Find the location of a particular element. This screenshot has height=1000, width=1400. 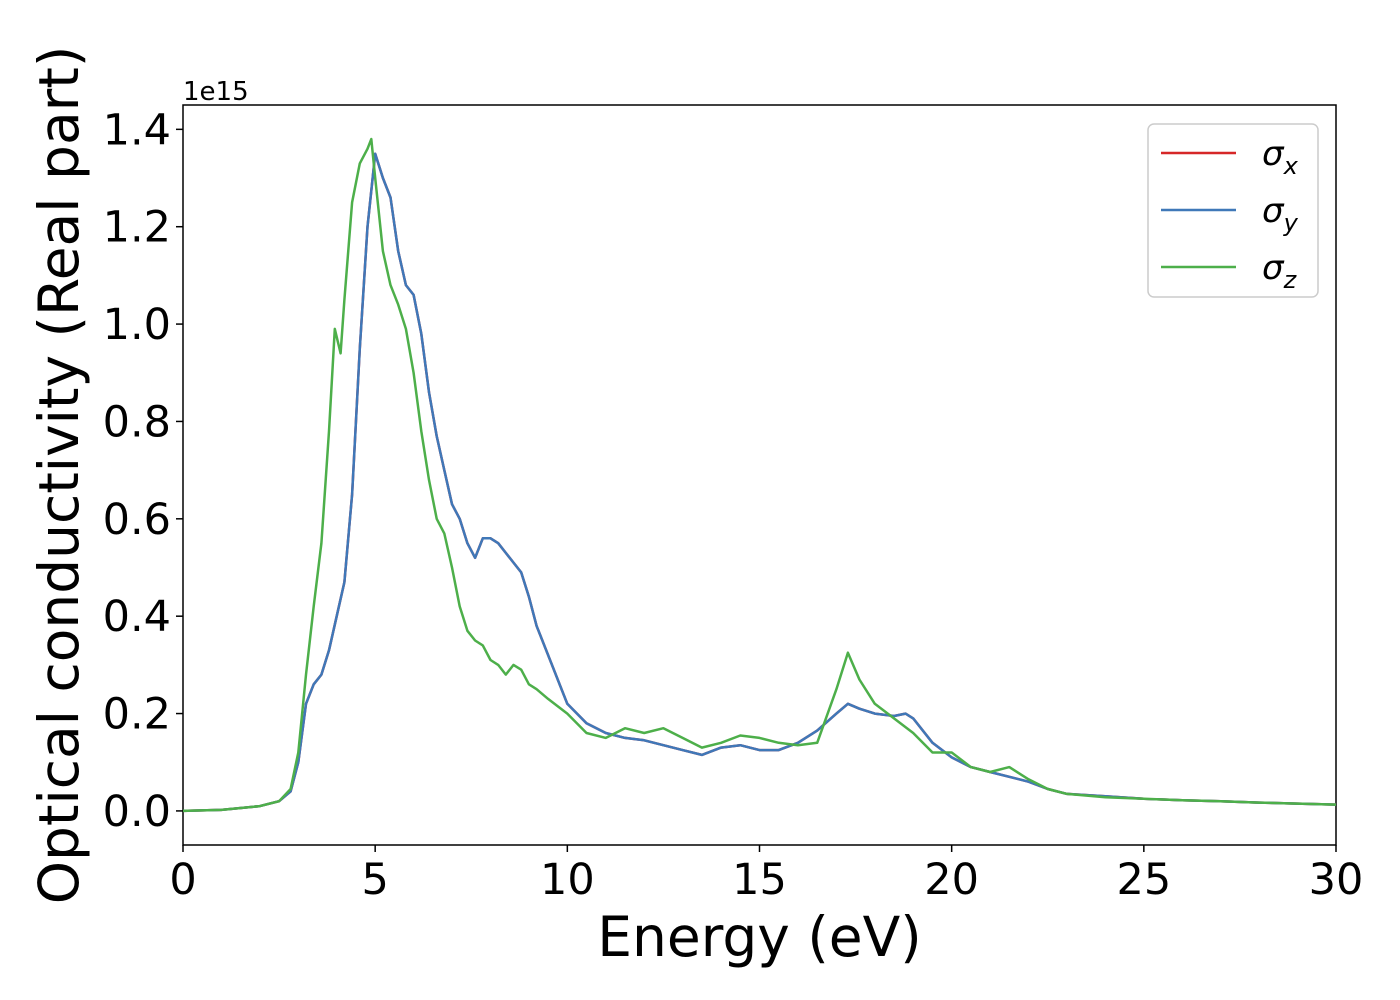

x-tick-label: 20 is located at coordinates (951, 880).